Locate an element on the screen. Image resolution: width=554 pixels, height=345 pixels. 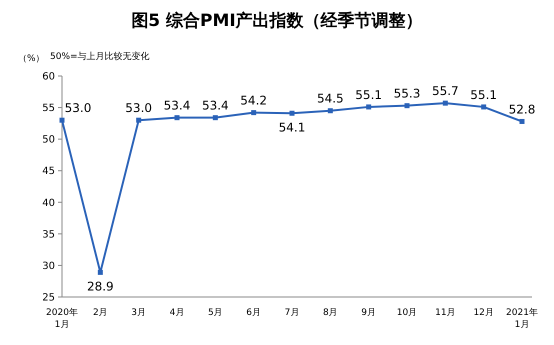
y-tick-label: 50 is located at coordinates (48, 140).